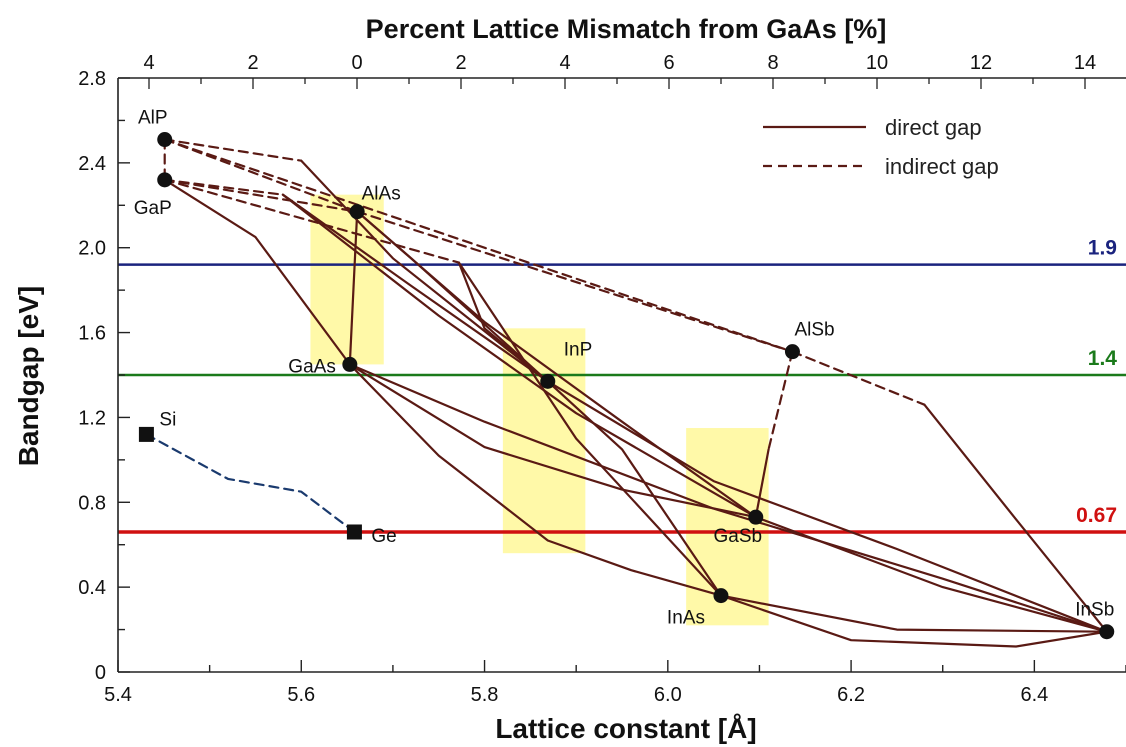 The width and height of the screenshot is (1126, 747). Describe the element at coordinates (92, 164) in the screenshot. I see `y-tick-label: 2.4` at that location.